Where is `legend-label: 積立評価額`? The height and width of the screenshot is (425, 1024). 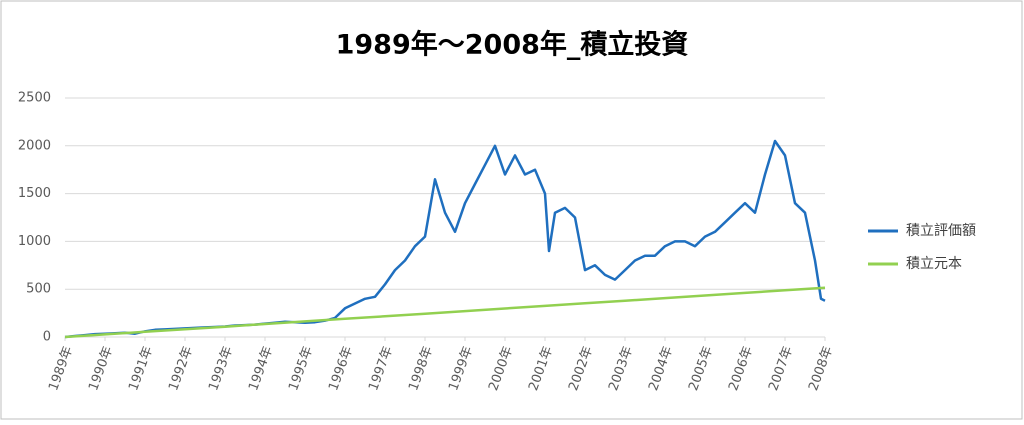
legend-label: 積立評価額 is located at coordinates (941, 231).